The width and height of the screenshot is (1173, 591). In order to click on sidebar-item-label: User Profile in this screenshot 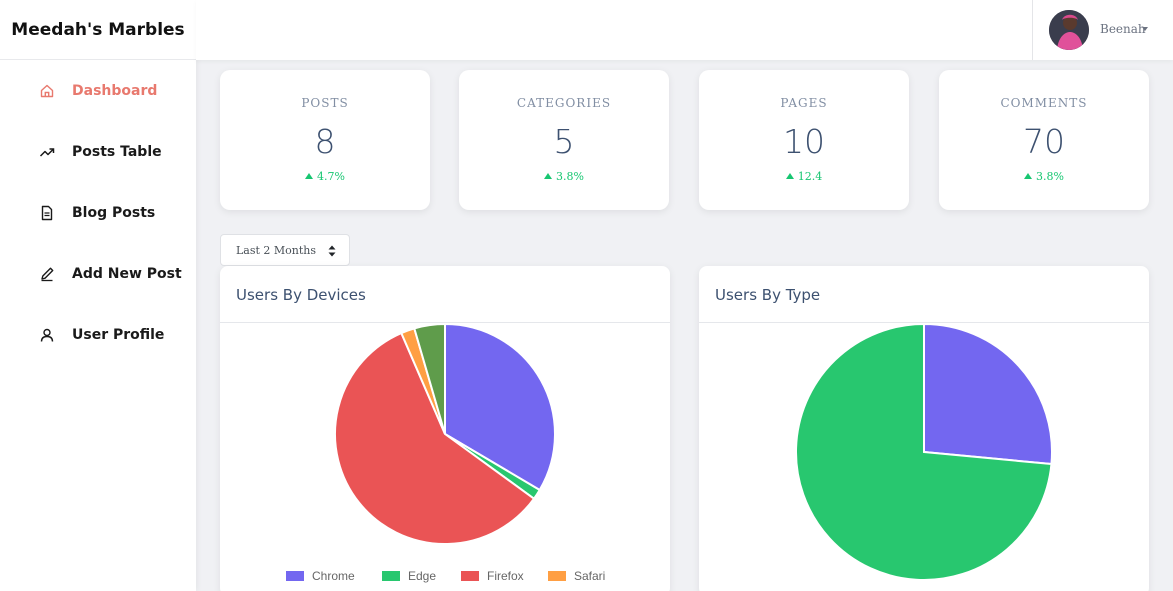, I will do `click(118, 335)`.